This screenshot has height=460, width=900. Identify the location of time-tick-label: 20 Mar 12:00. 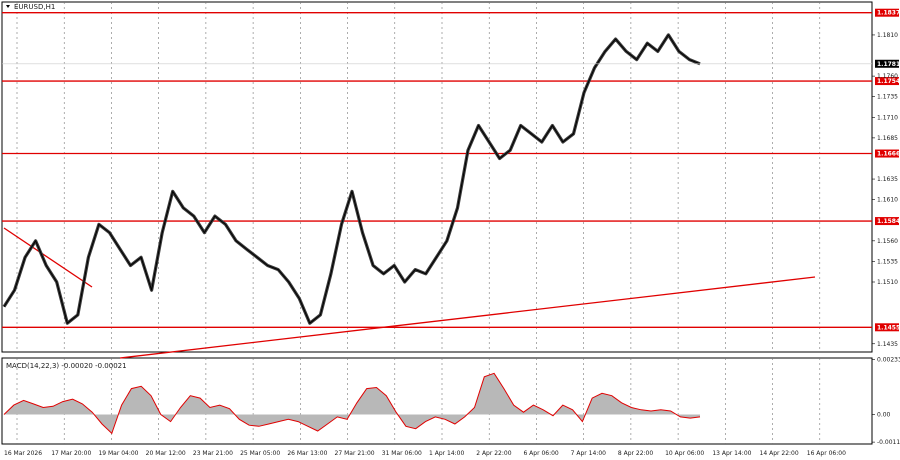
(166, 453).